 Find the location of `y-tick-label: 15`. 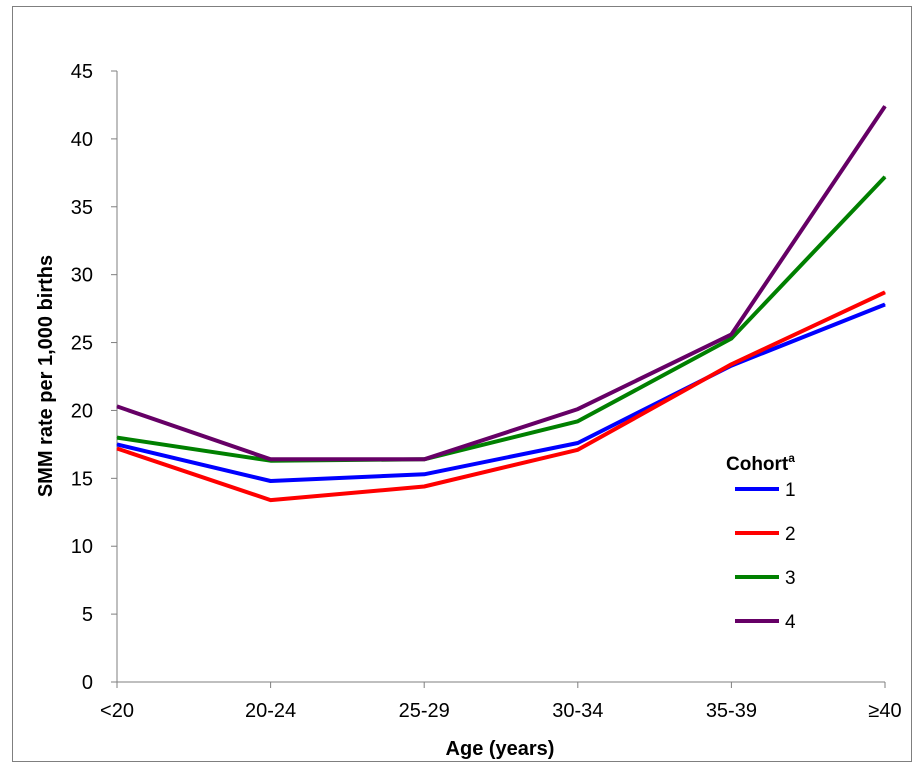

y-tick-label: 15 is located at coordinates (82, 479).